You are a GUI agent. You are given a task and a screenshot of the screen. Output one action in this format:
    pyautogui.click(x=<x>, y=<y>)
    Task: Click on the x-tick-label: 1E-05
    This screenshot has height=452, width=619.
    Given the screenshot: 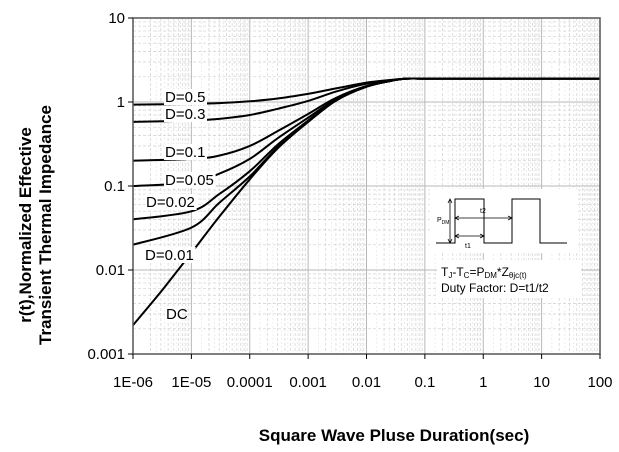 What is the action you would take?
    pyautogui.click(x=191, y=382)
    